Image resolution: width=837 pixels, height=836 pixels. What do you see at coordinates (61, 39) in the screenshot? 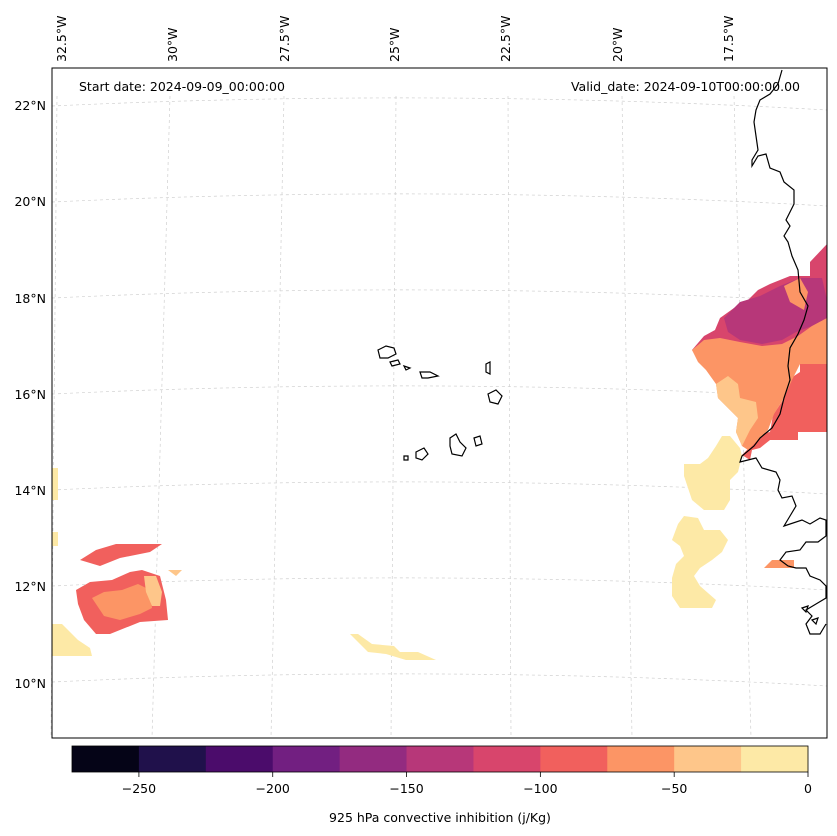
I see `longitude-label-32-5-w: 32.5°W` at bounding box center [61, 39].